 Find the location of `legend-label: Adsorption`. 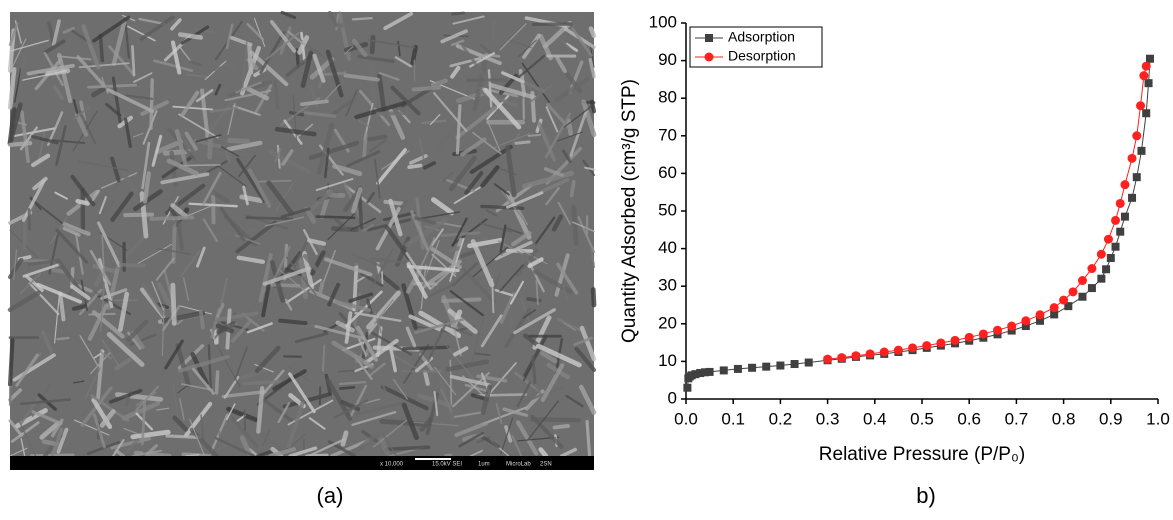

legend-label: Adsorption is located at coordinates (761, 37).